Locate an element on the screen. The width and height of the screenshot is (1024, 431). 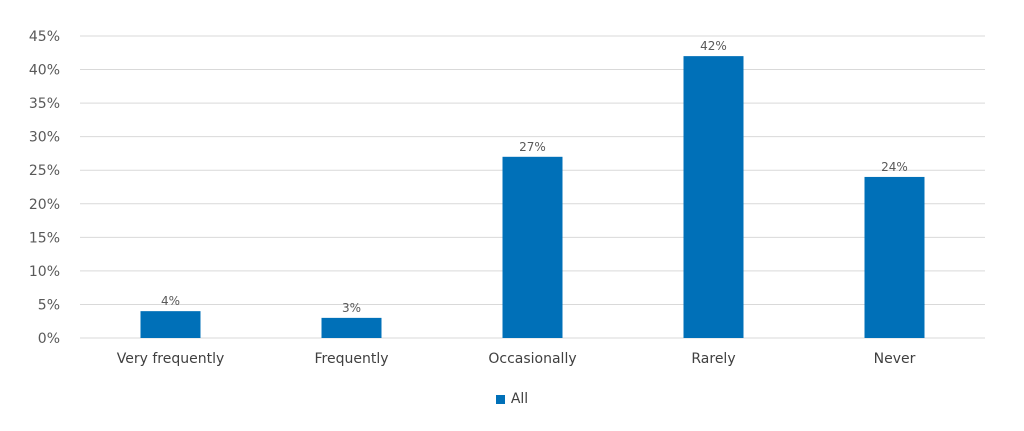
y-tick-label: 15% is located at coordinates (44, 238).